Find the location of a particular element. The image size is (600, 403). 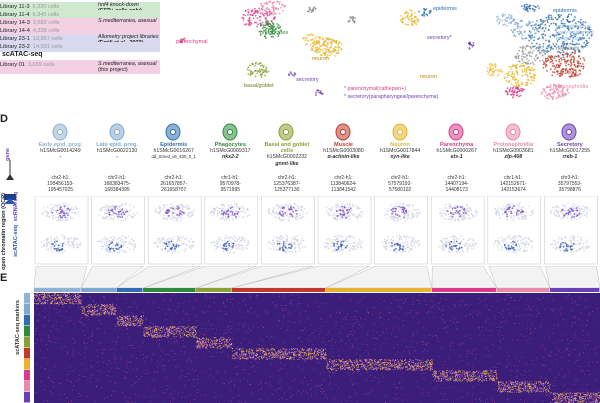

atac-heading: scATAC-seq is located at coordinates (22, 54).